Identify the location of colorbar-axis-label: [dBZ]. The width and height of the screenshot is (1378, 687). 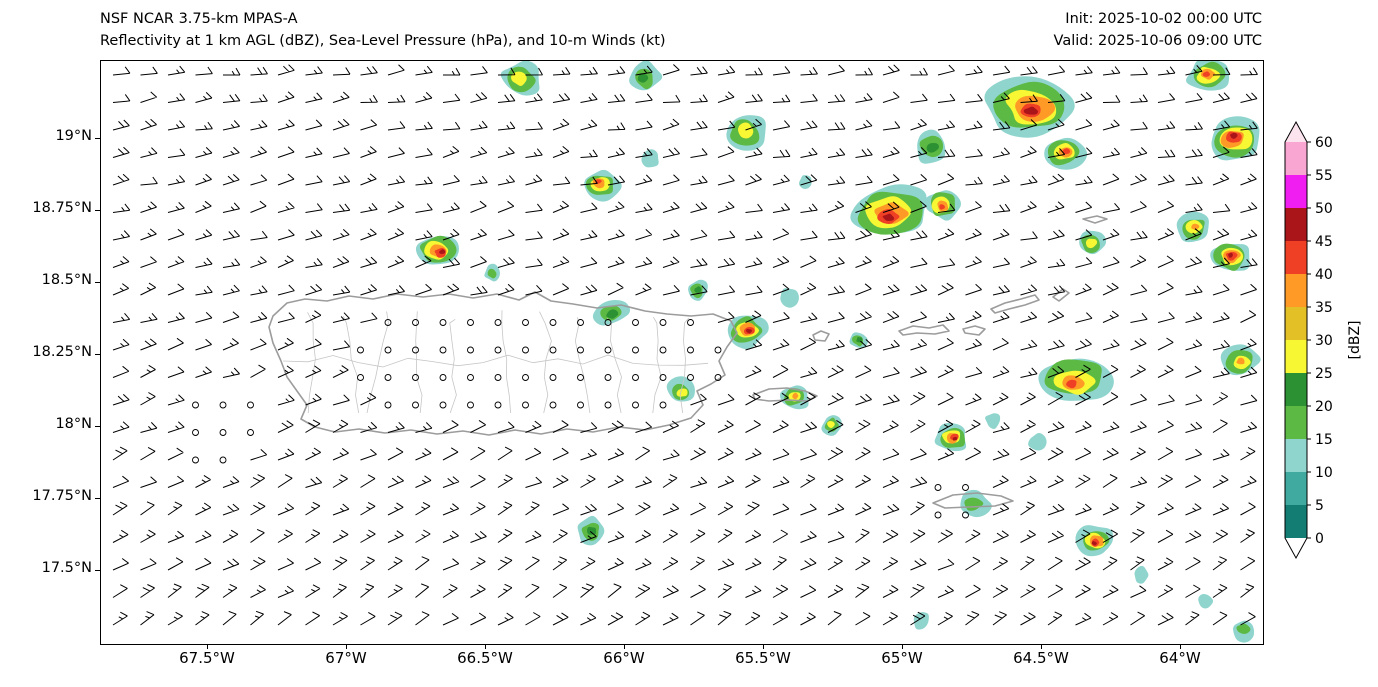
(1355, 339).